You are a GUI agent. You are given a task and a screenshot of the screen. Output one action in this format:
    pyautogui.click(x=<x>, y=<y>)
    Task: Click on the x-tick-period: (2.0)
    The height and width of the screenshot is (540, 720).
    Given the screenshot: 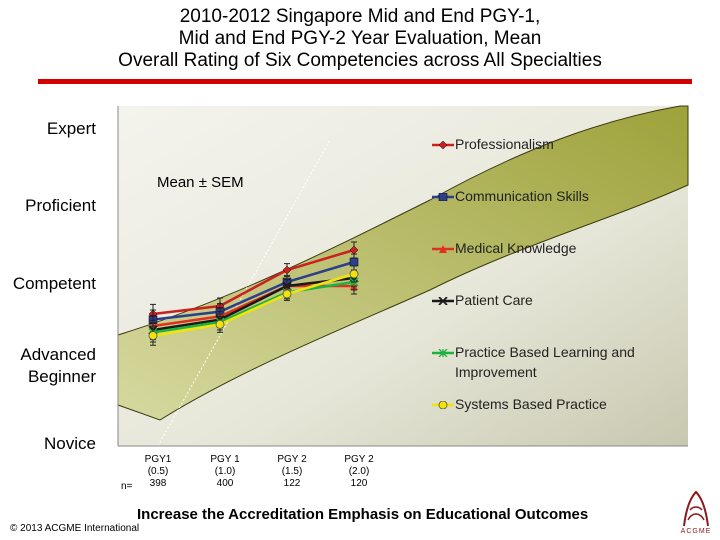 What is the action you would take?
    pyautogui.click(x=359, y=471)
    